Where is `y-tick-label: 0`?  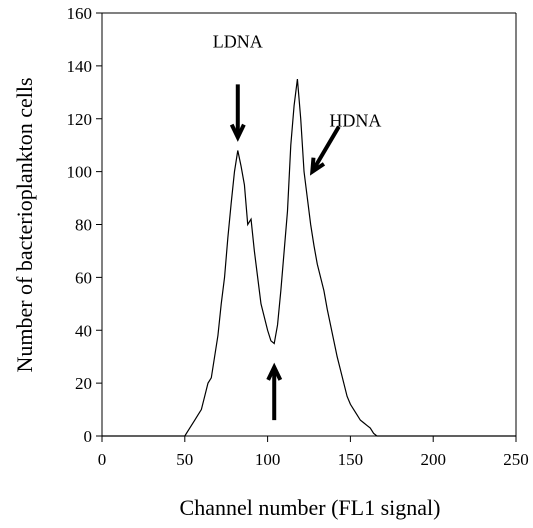
y-tick-label: 0 is located at coordinates (88, 436).